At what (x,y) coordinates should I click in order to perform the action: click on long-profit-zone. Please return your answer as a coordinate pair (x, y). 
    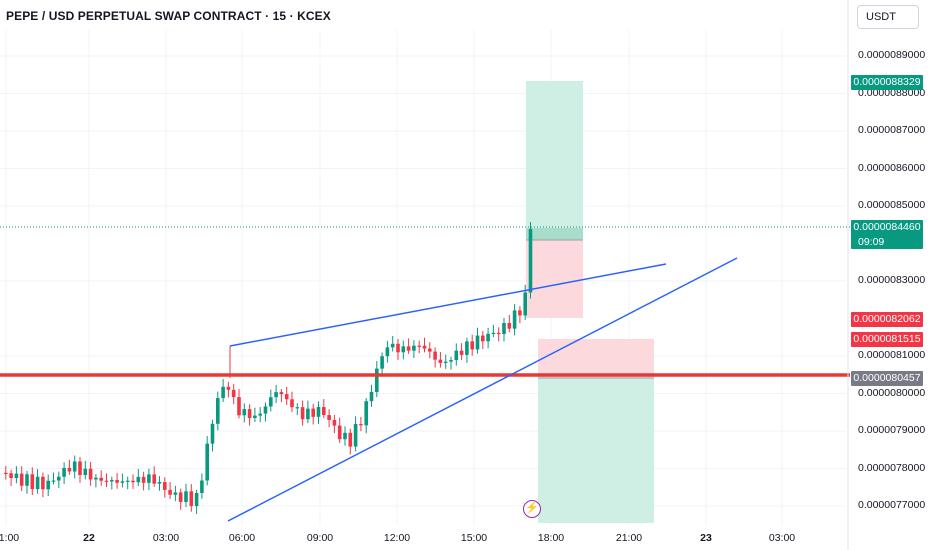
    Looking at the image, I should click on (554, 154).